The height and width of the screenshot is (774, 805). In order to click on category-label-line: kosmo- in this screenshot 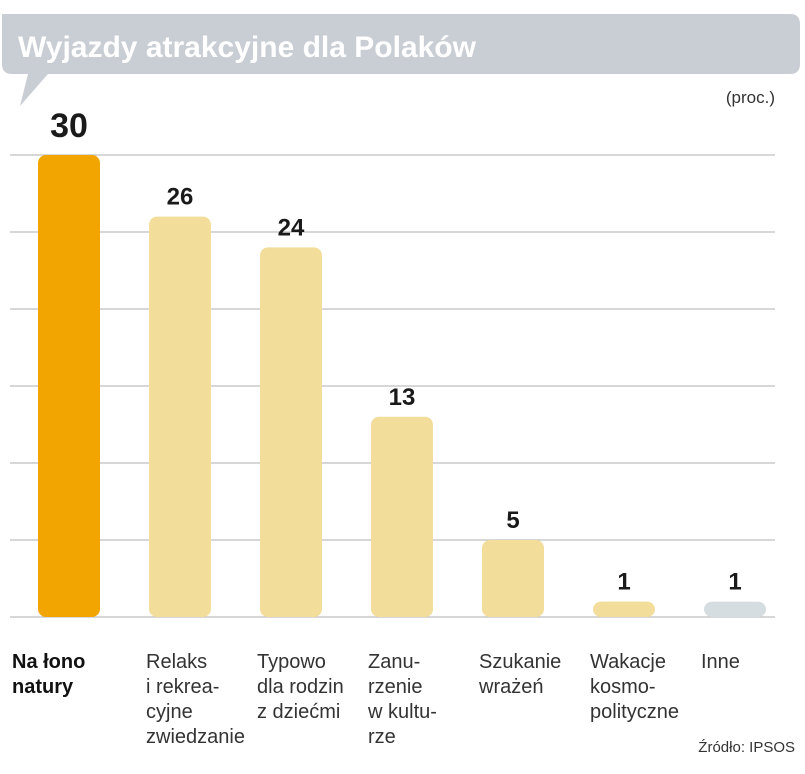, I will do `click(623, 687)`.